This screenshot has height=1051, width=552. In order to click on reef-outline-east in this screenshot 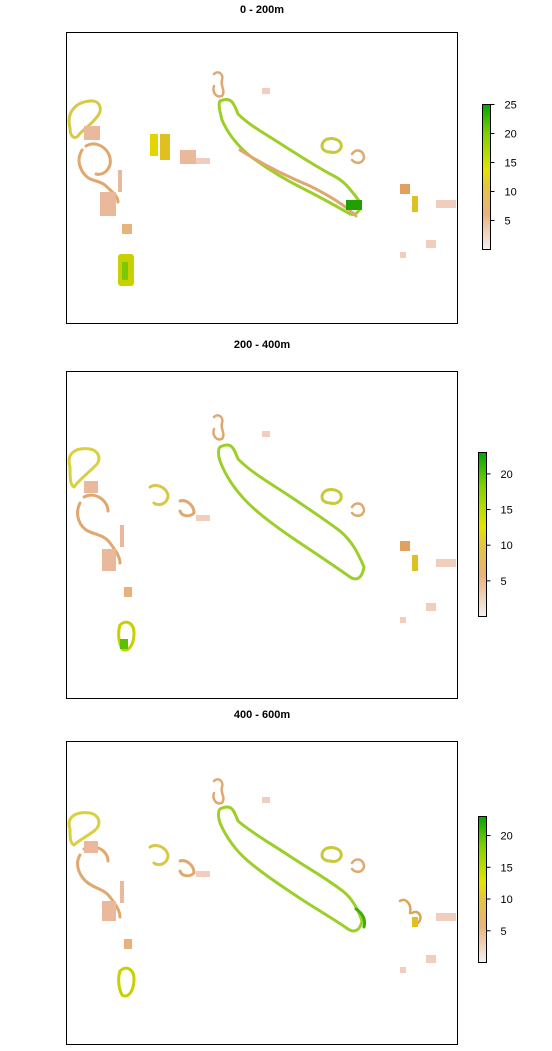, I will do `click(410, 911)`.